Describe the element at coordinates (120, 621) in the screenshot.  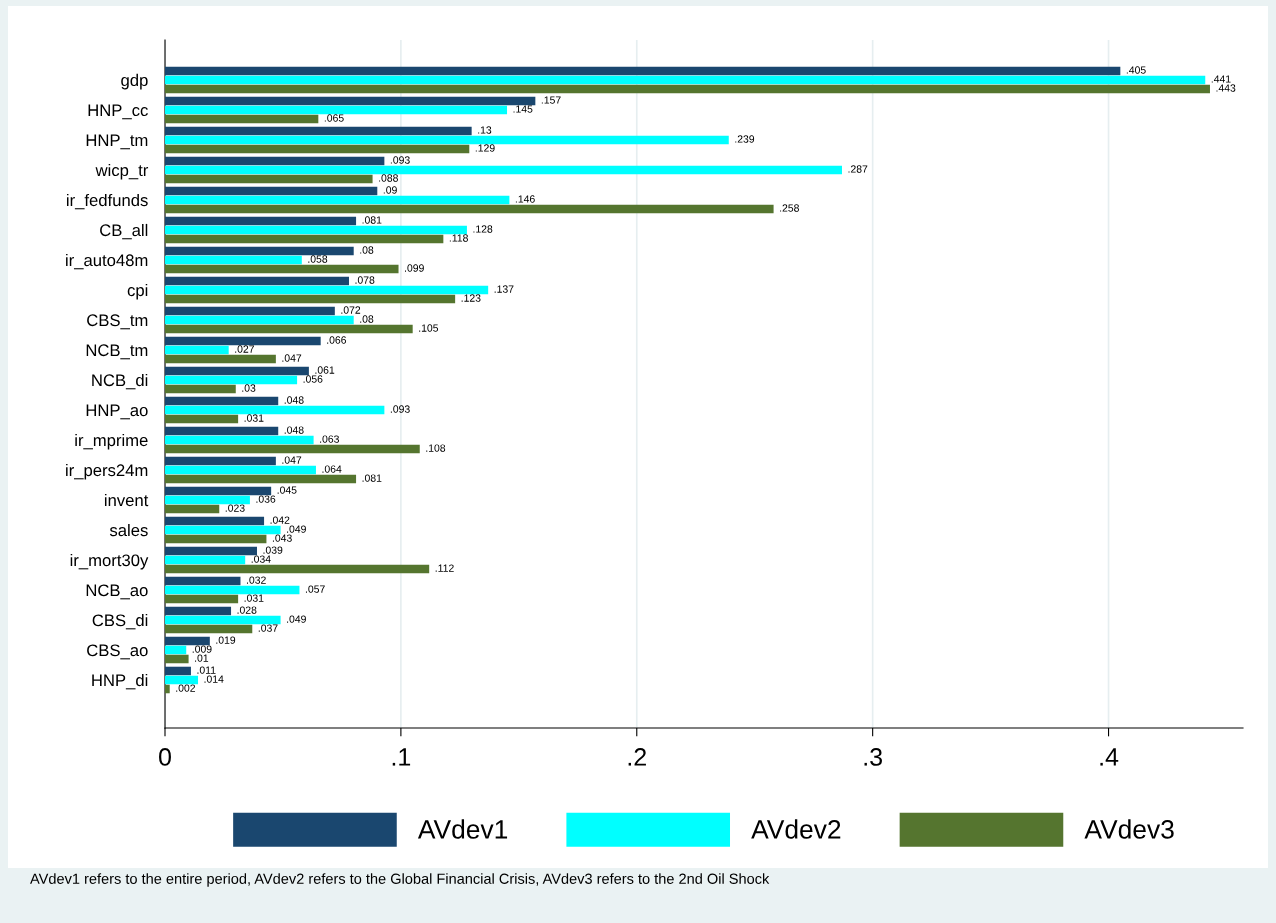
I see `y-tick-label: CBS_di` at that location.